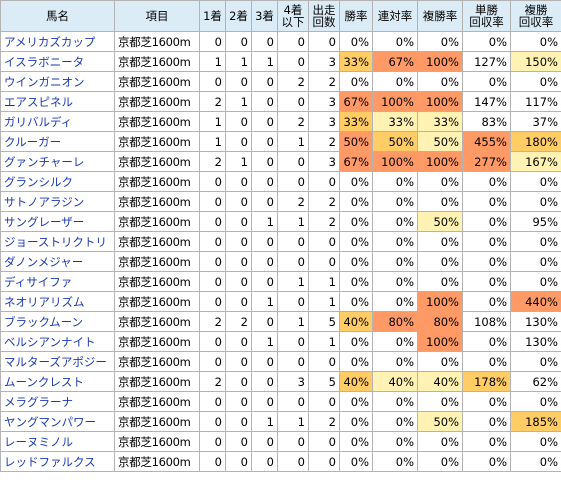  What do you see at coordinates (264, 301) in the screenshot?
I see `third-count-cell: 1` at bounding box center [264, 301].